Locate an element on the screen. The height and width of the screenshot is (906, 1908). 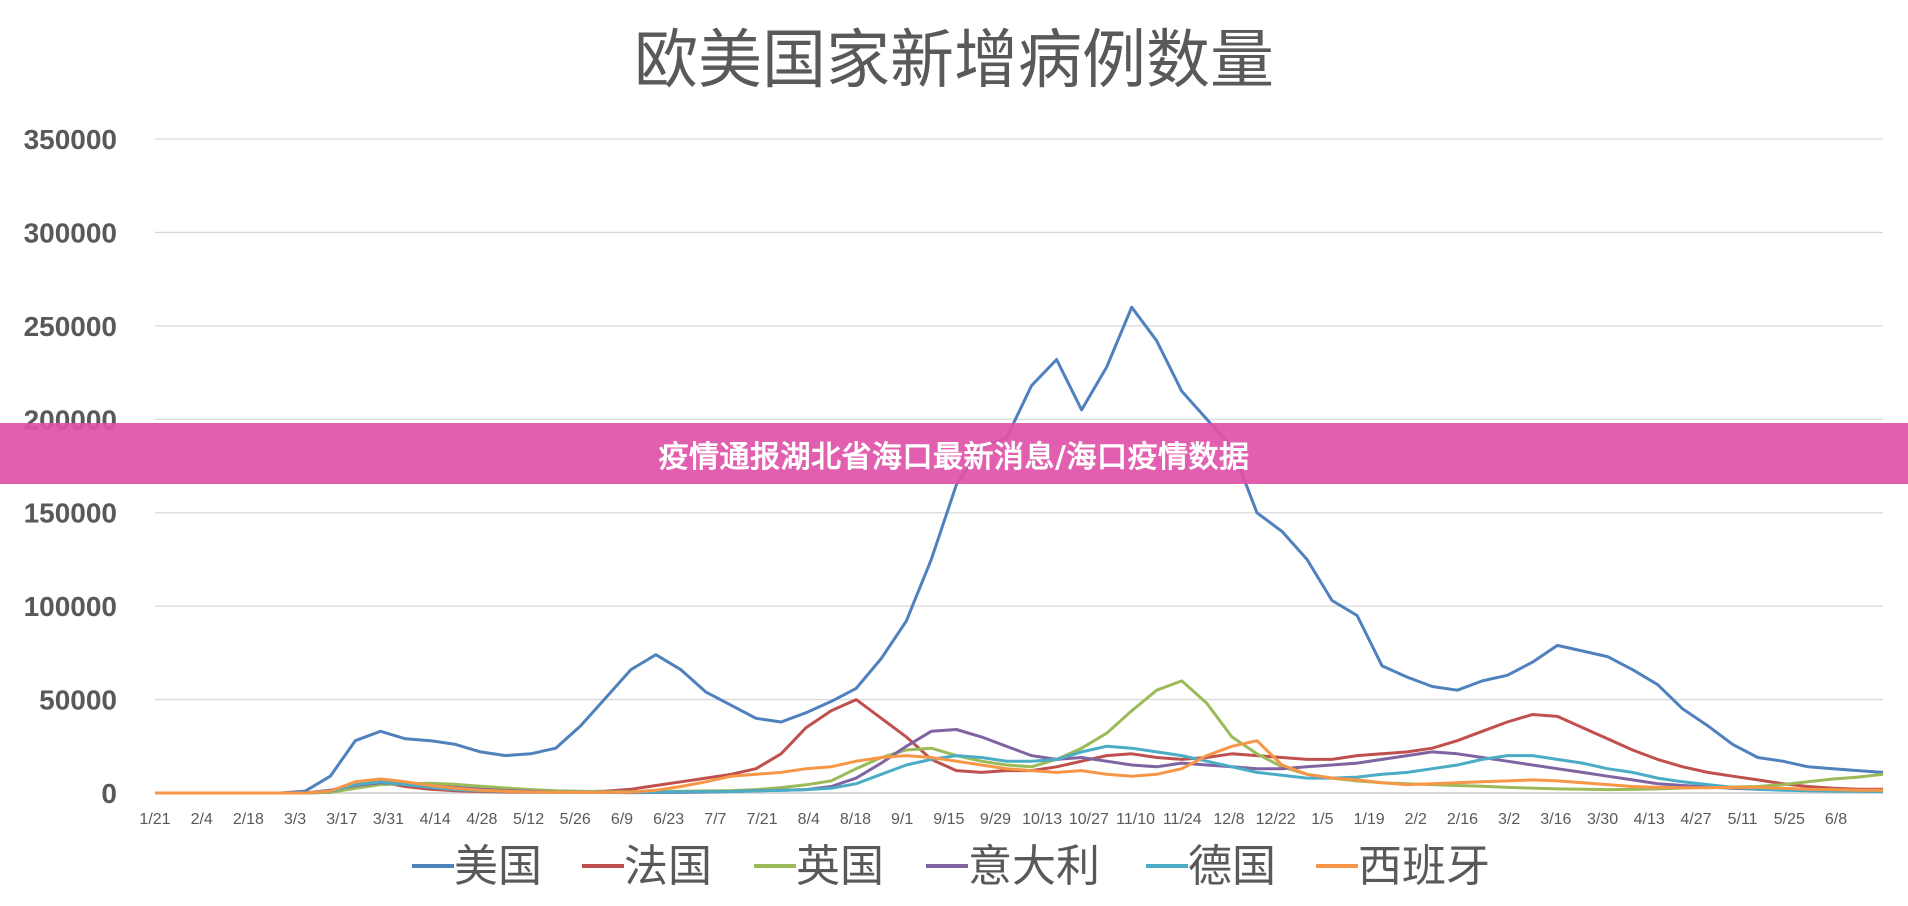
legend: 美国 法国 英国 意大利 德国 西班牙 is located at coordinates (951, 866).